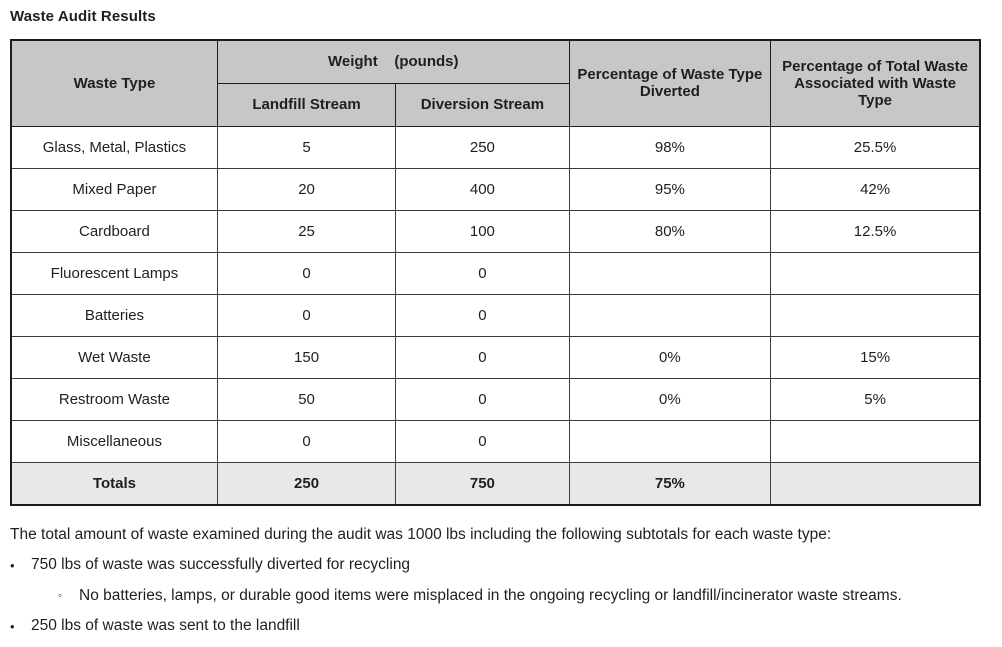 Image resolution: width=1002 pixels, height=647 pixels. What do you see at coordinates (114, 83) in the screenshot?
I see `header-waste-type: Waste Type` at bounding box center [114, 83].